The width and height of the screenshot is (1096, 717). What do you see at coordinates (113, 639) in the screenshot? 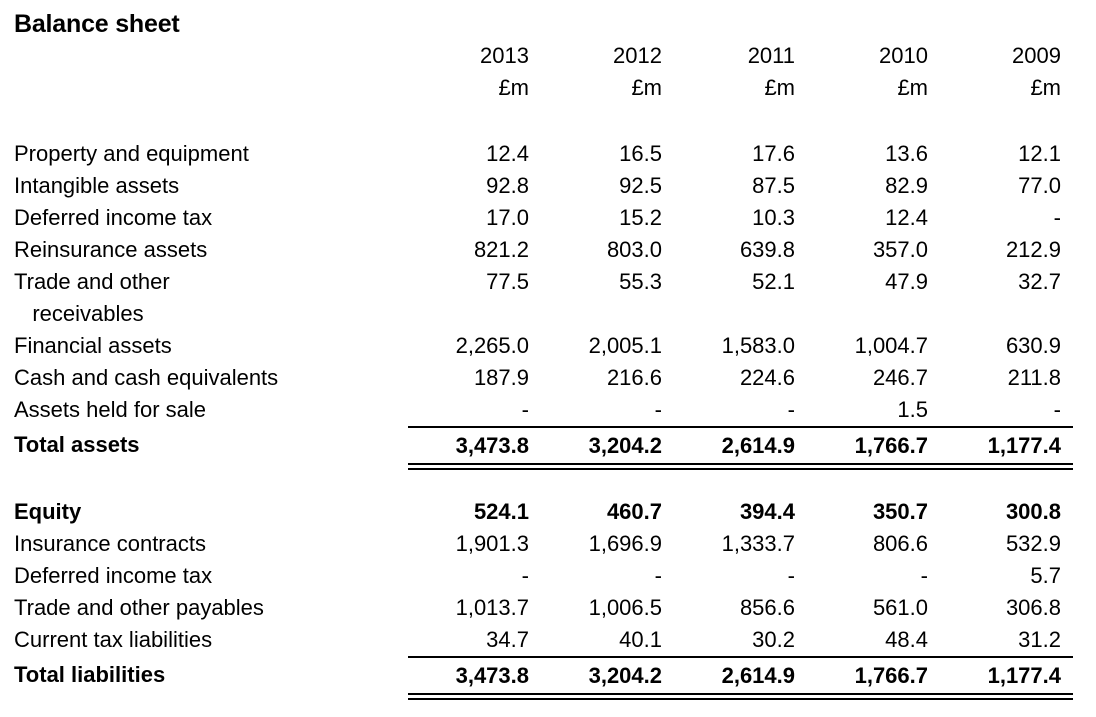
I see `row-label: Current tax liabilities` at bounding box center [113, 639].